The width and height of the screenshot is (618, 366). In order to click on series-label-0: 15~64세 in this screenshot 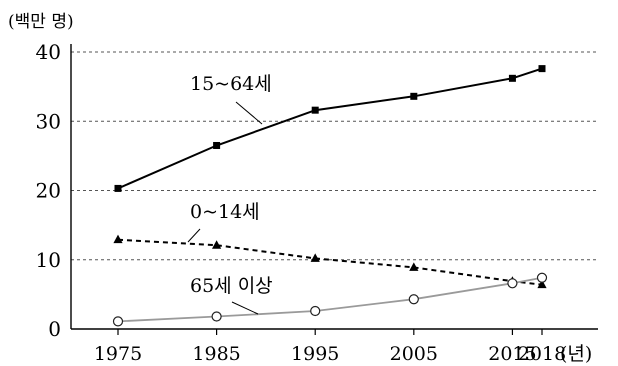, I will do `click(231, 84)`.